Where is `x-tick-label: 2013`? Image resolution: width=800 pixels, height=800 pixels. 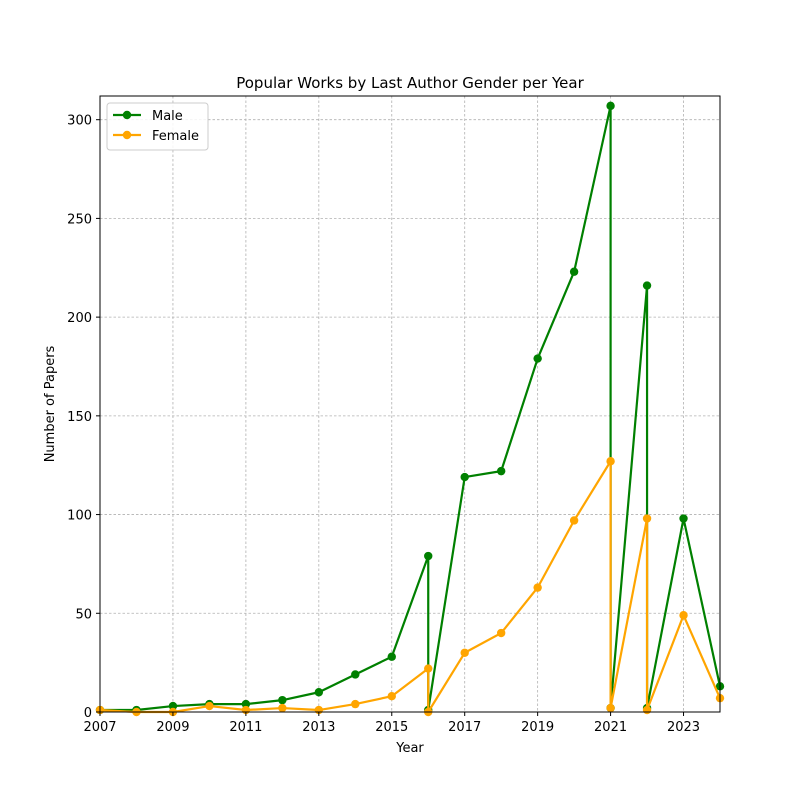
x-tick-label: 2013 is located at coordinates (318, 727).